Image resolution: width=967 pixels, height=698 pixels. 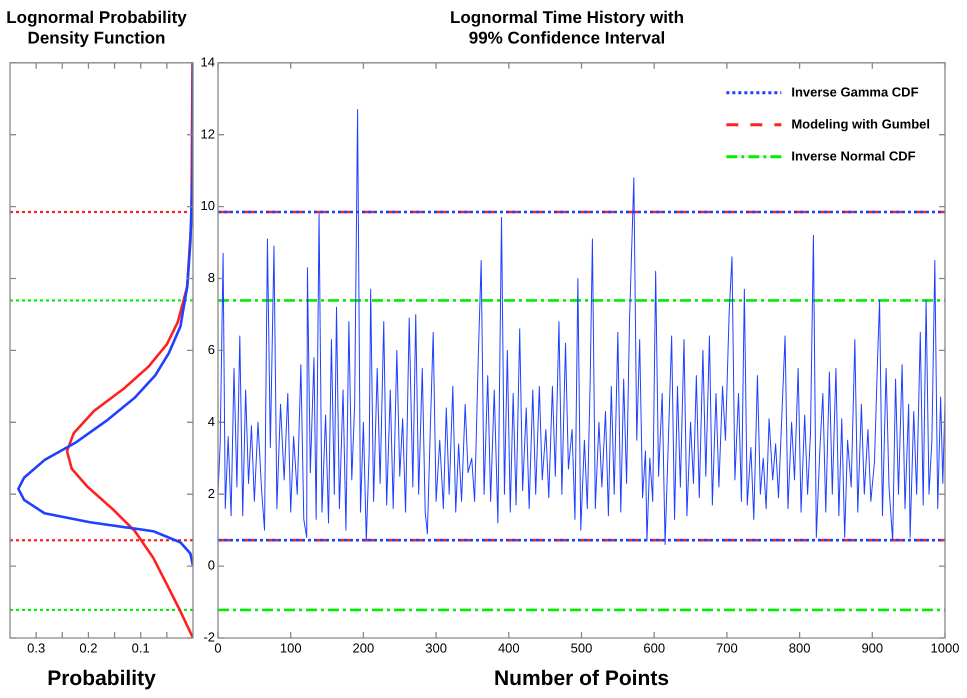 I want to click on y-tick-label: 6, so click(x=211, y=349).